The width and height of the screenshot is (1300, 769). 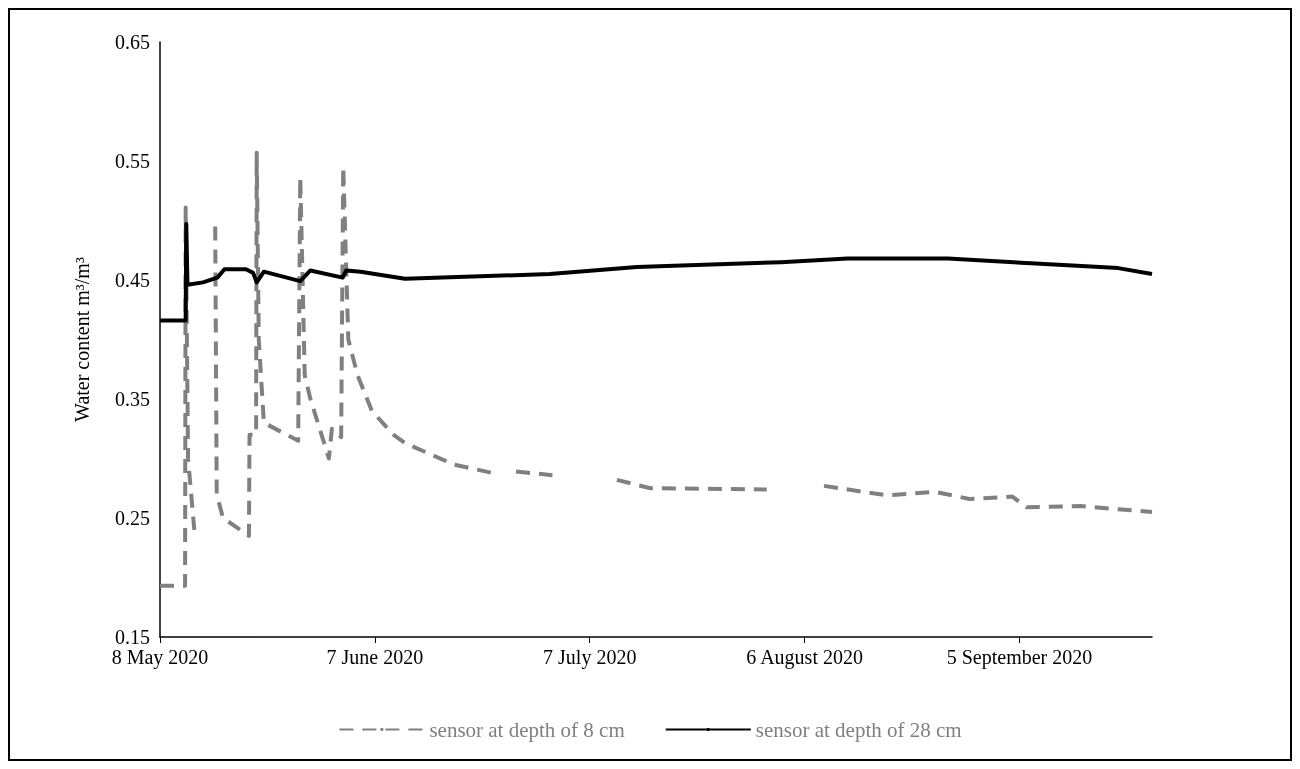 What do you see at coordinates (132, 161) in the screenshot?
I see `y-tick-label: 0.55` at bounding box center [132, 161].